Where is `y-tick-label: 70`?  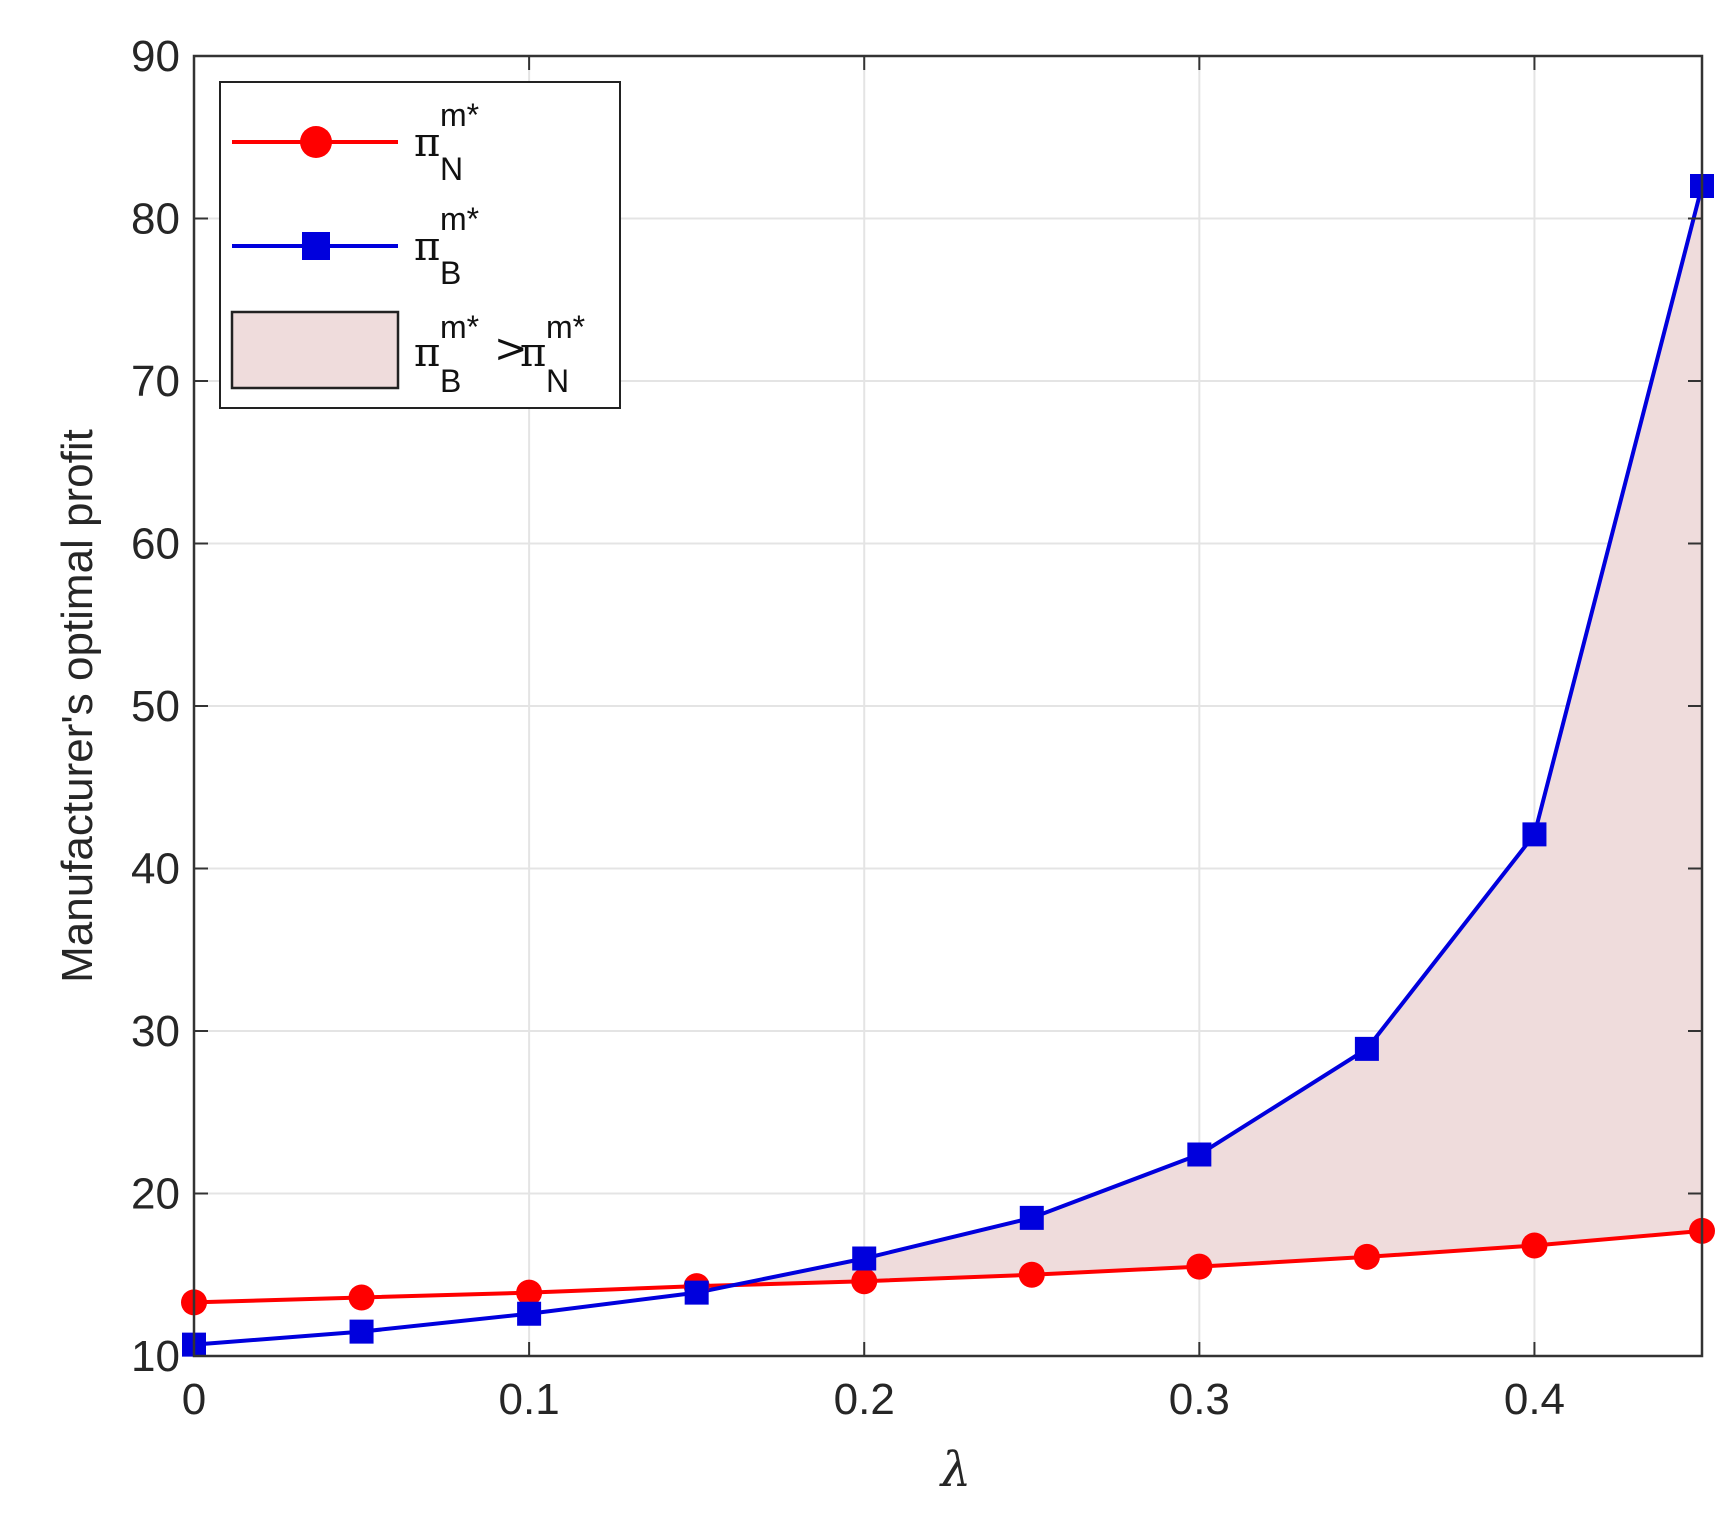
y-tick-label: 70 is located at coordinates (155, 381).